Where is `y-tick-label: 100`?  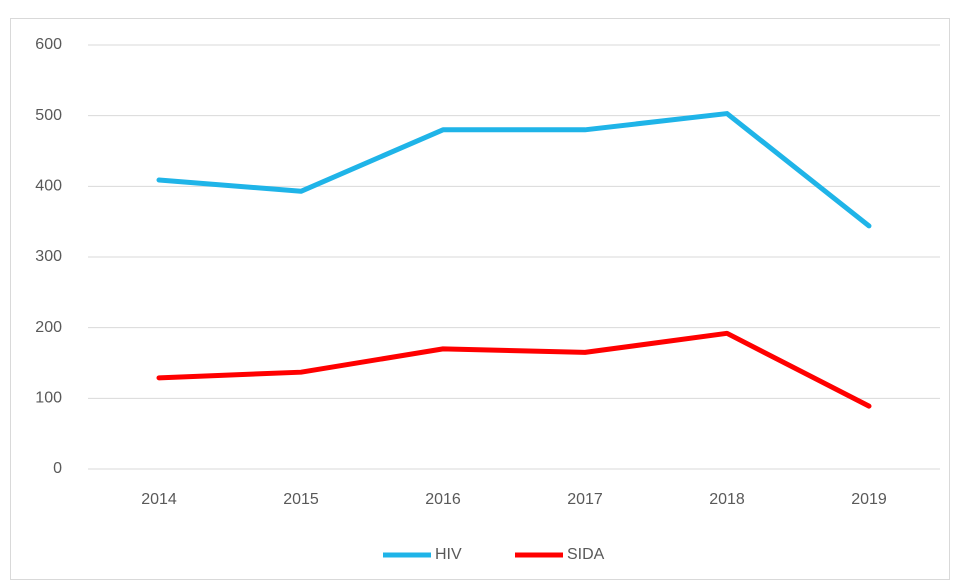
y-tick-label: 100 is located at coordinates (48, 398).